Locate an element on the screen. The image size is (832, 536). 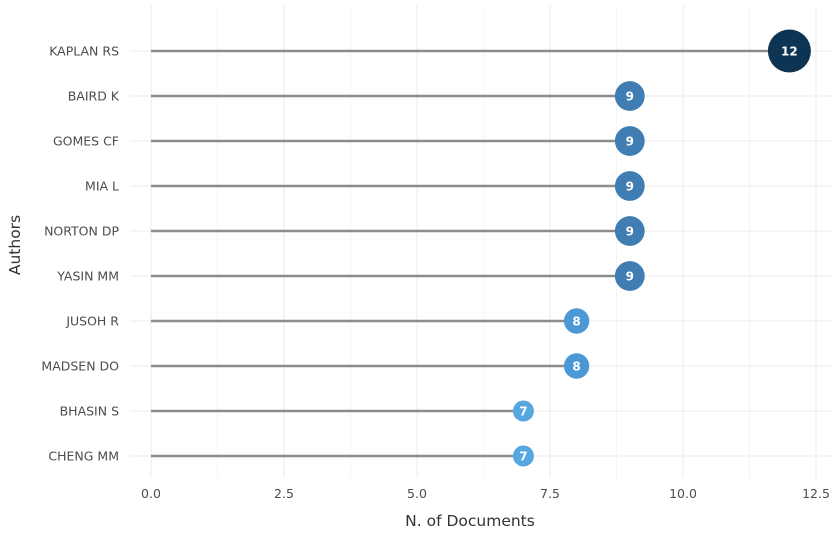
x-axis-tick-labels: 0.0 2.5 5.0 7.5 10.0 12.5 is located at coordinates (485, 493).